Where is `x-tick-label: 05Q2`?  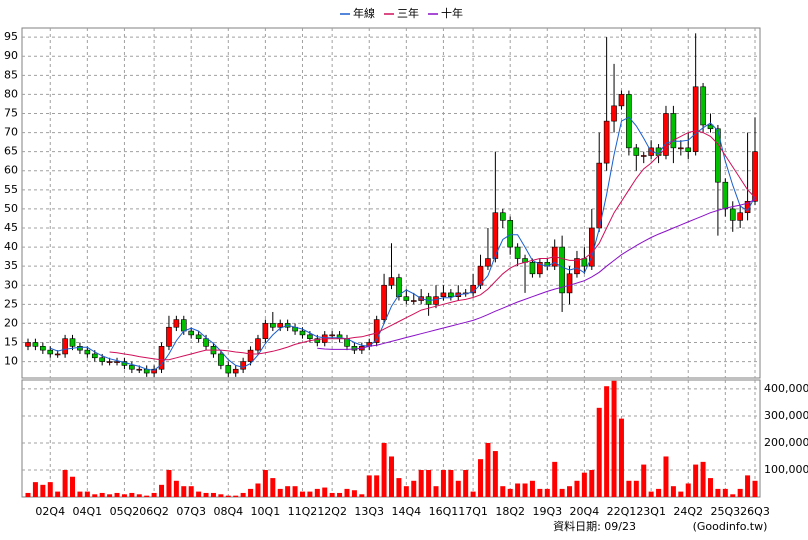 x-tick-label: 05Q2 is located at coordinates (125, 511).